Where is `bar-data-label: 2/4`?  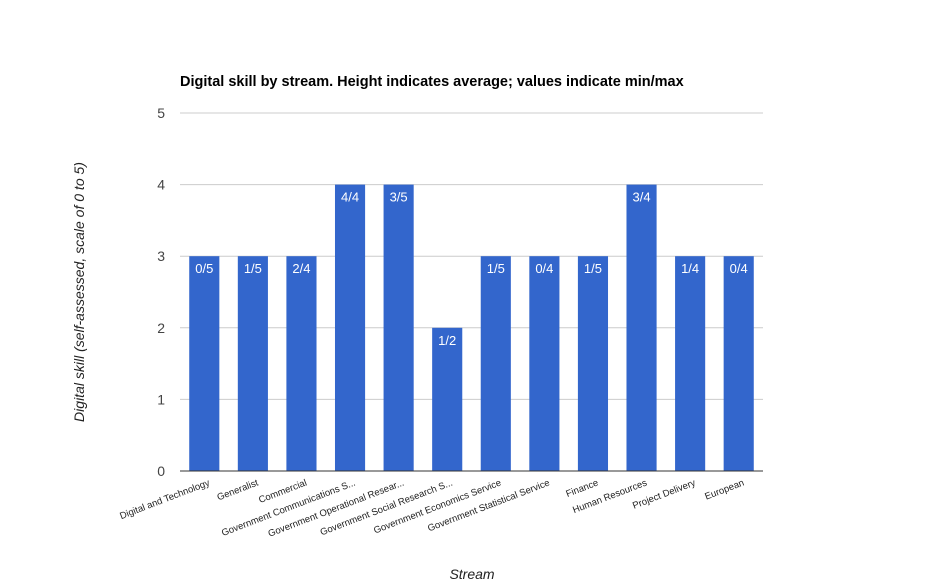 bar-data-label: 2/4 is located at coordinates (301, 268).